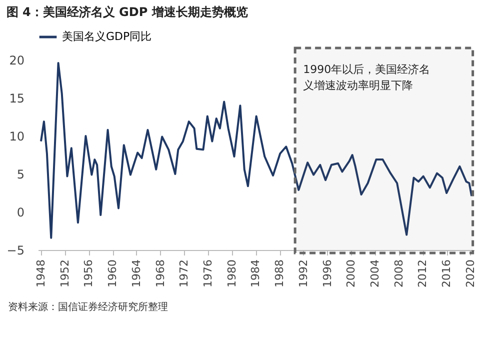 The height and width of the screenshot is (342, 500). What do you see at coordinates (366, 77) in the screenshot?
I see `band-label: 1990年以后，美国经济名义增速波动率明显下降` at bounding box center [366, 77].